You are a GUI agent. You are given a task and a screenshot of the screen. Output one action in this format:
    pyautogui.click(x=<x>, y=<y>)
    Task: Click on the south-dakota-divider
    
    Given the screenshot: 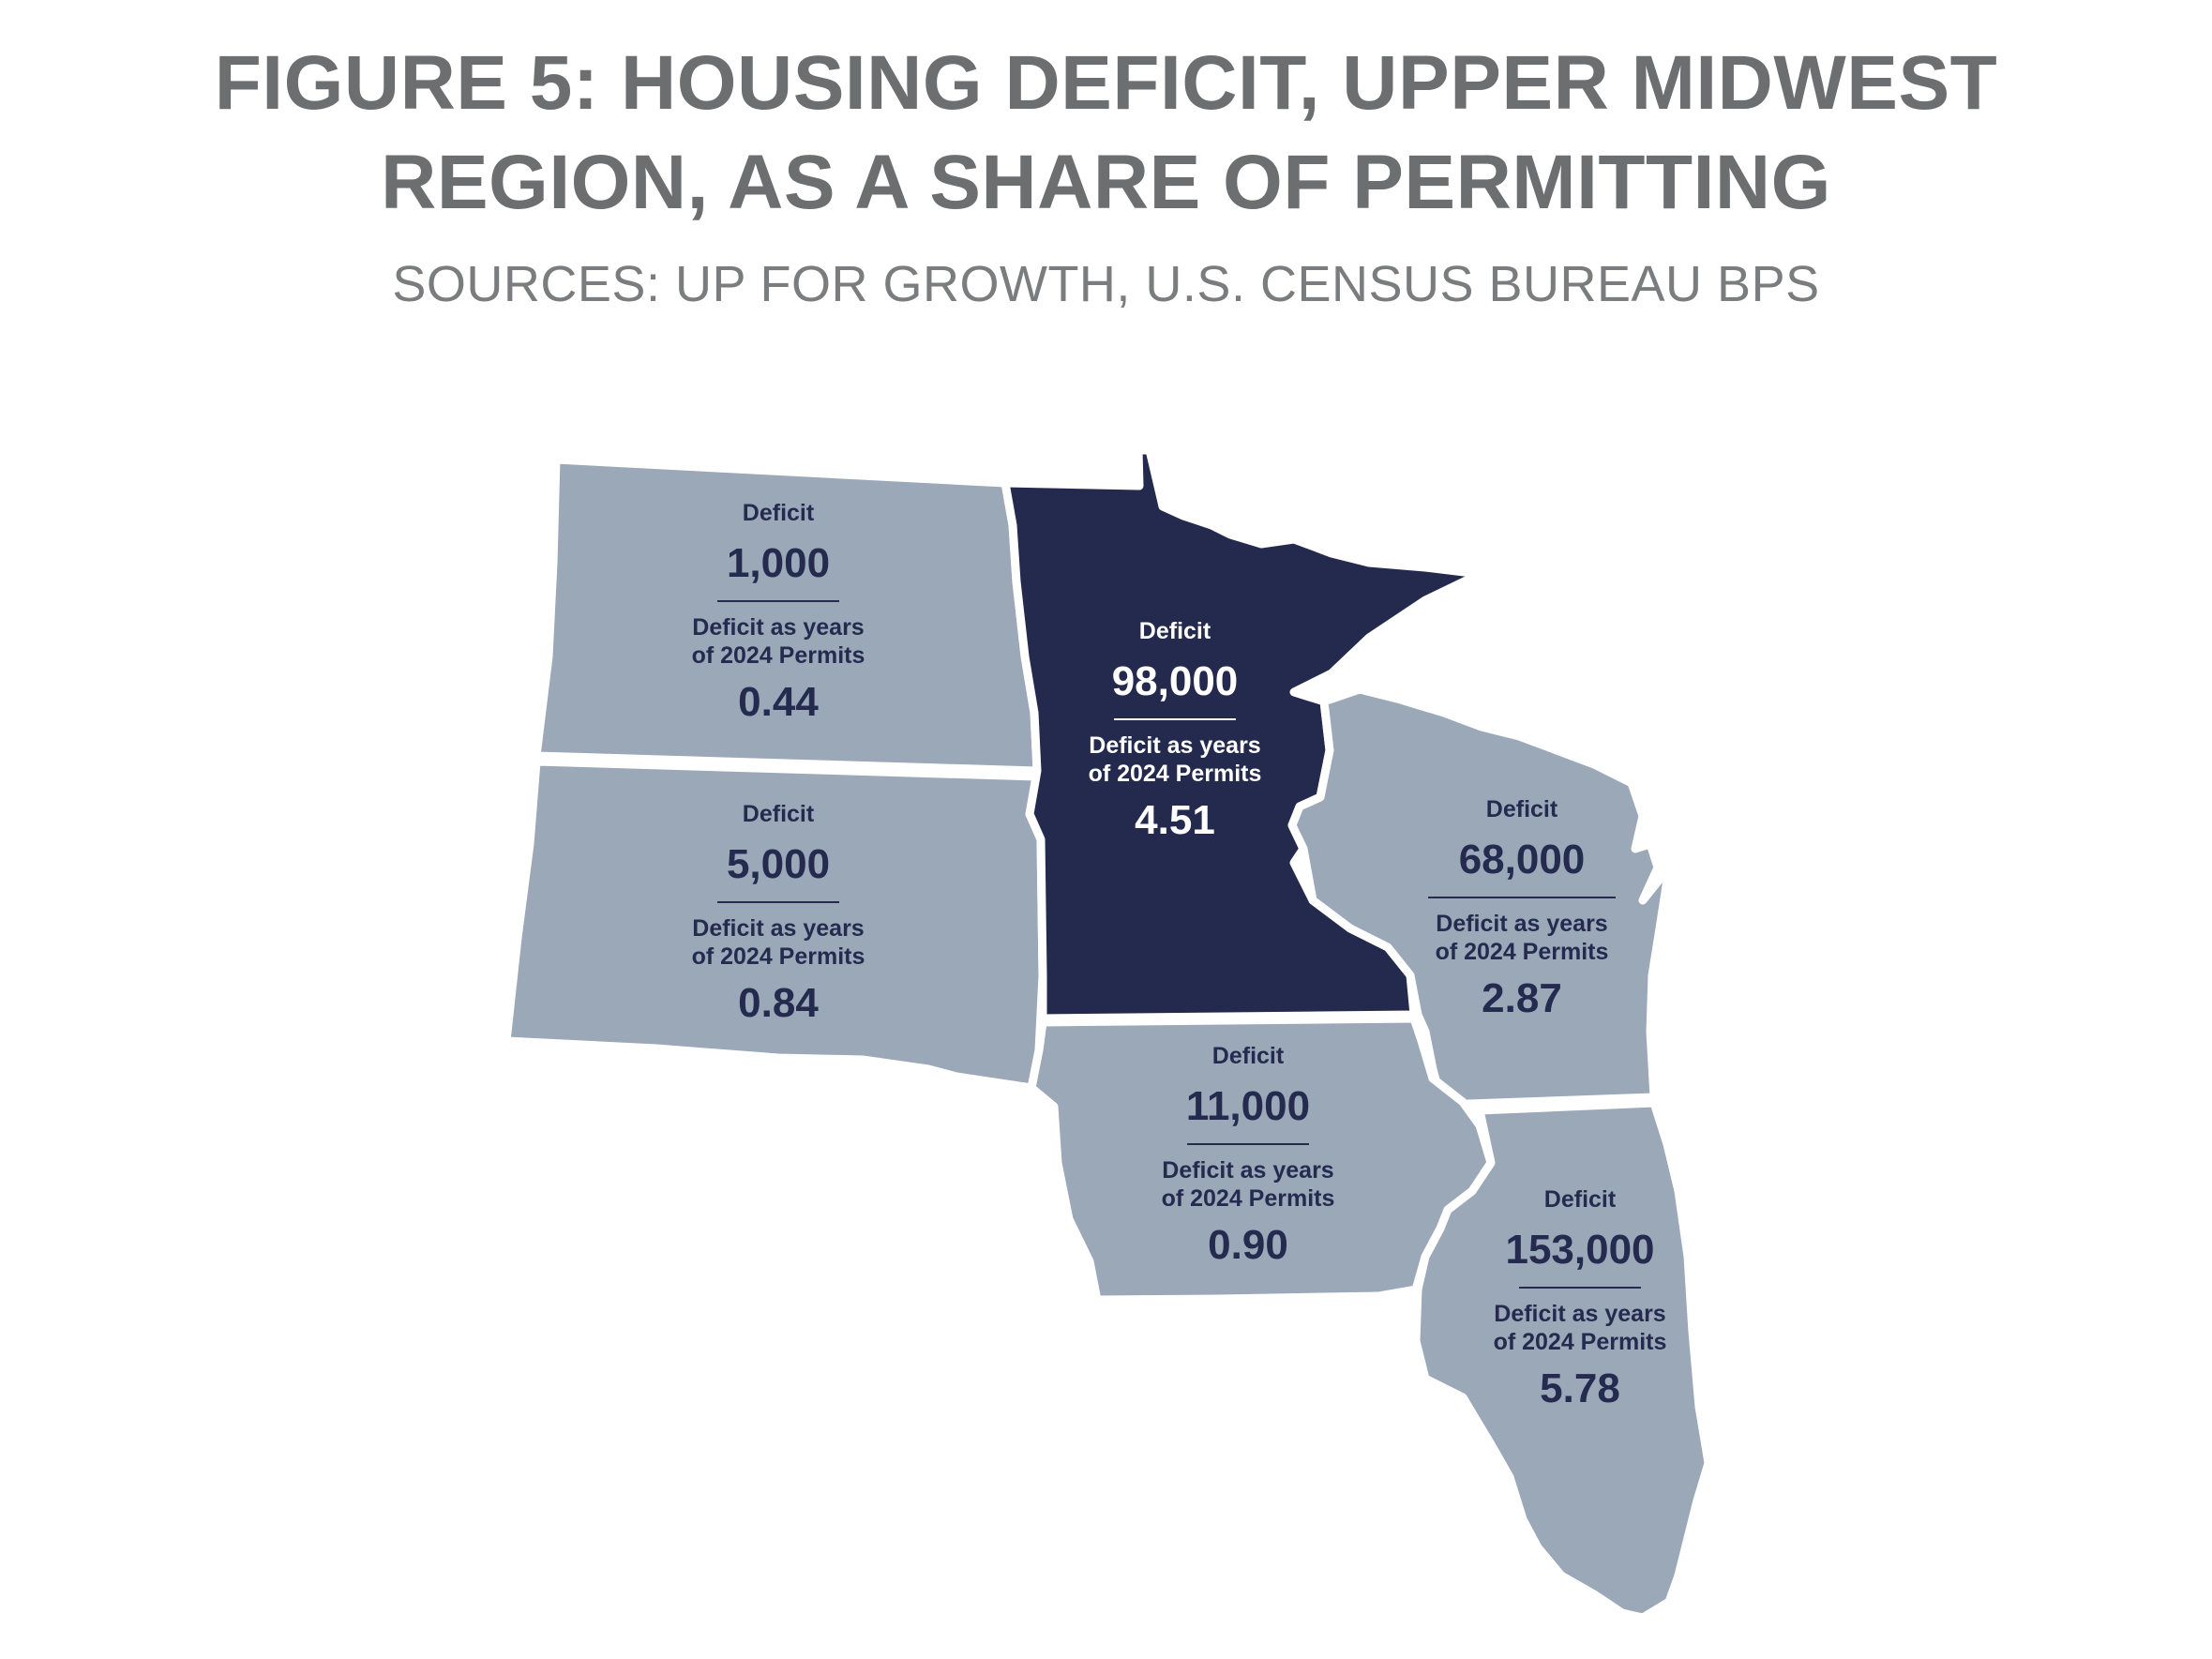 What is the action you would take?
    pyautogui.click(x=778, y=902)
    